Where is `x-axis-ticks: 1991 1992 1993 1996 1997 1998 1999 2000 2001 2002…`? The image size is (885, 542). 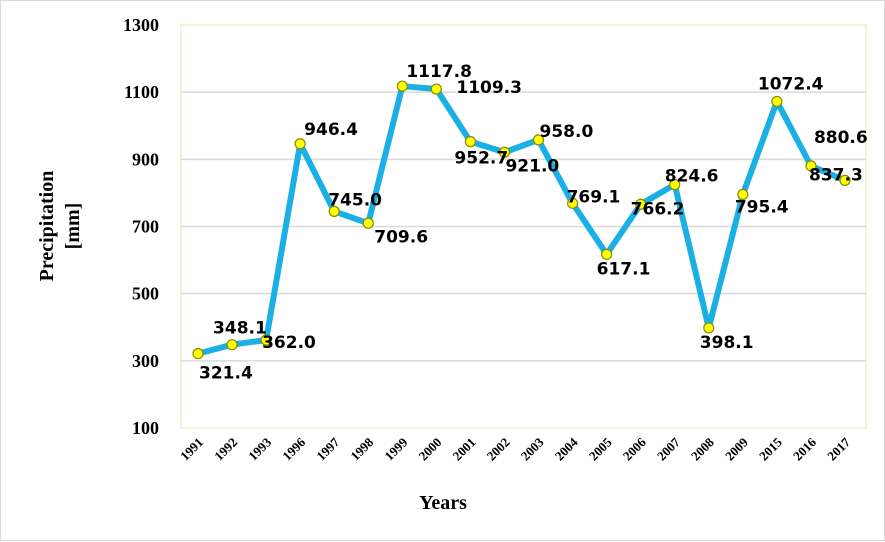
x-axis-ticks: 1991 1992 1993 1996 1997 1998 1999 2000 2001 2002… is located at coordinates (515, 448).